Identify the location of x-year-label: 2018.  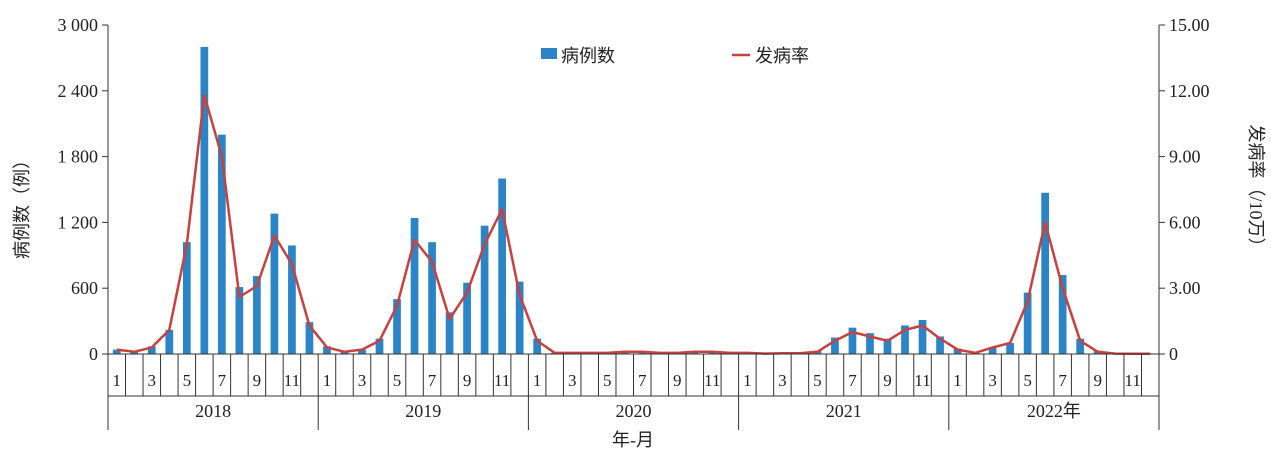
(213, 411).